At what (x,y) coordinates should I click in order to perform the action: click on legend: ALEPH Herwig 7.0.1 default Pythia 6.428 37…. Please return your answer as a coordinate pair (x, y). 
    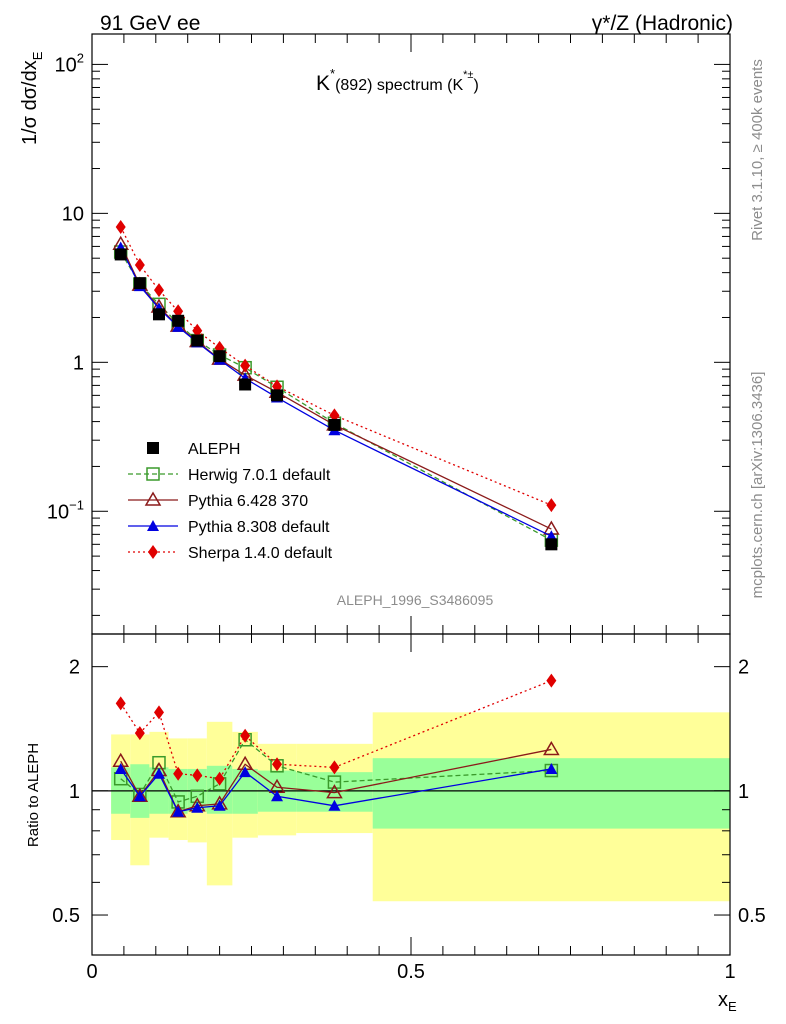
    Looking at the image, I should click on (230, 501).